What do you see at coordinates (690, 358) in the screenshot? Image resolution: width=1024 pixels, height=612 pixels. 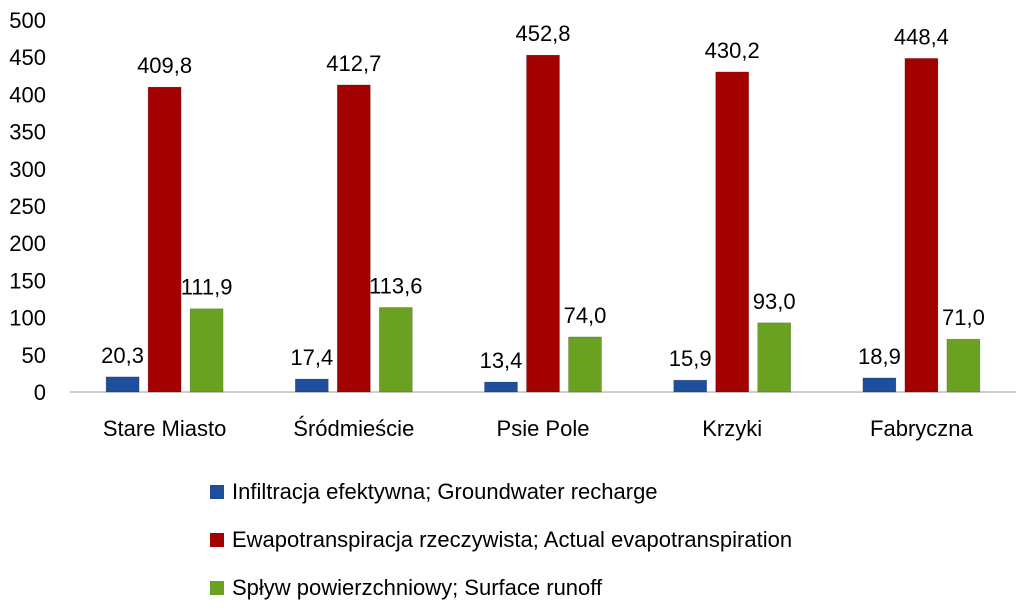 I see `data-label-s0-c3: 15,9` at bounding box center [690, 358].